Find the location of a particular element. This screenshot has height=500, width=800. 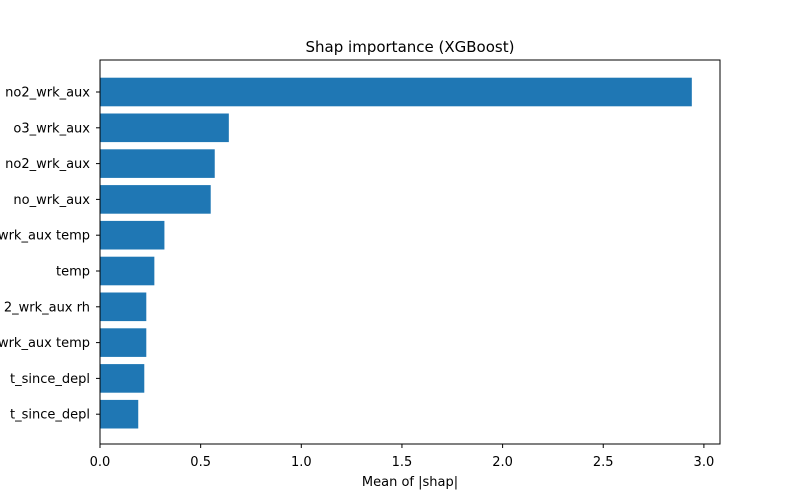

chart-title: Shap importance (XGBoost) is located at coordinates (410, 47).